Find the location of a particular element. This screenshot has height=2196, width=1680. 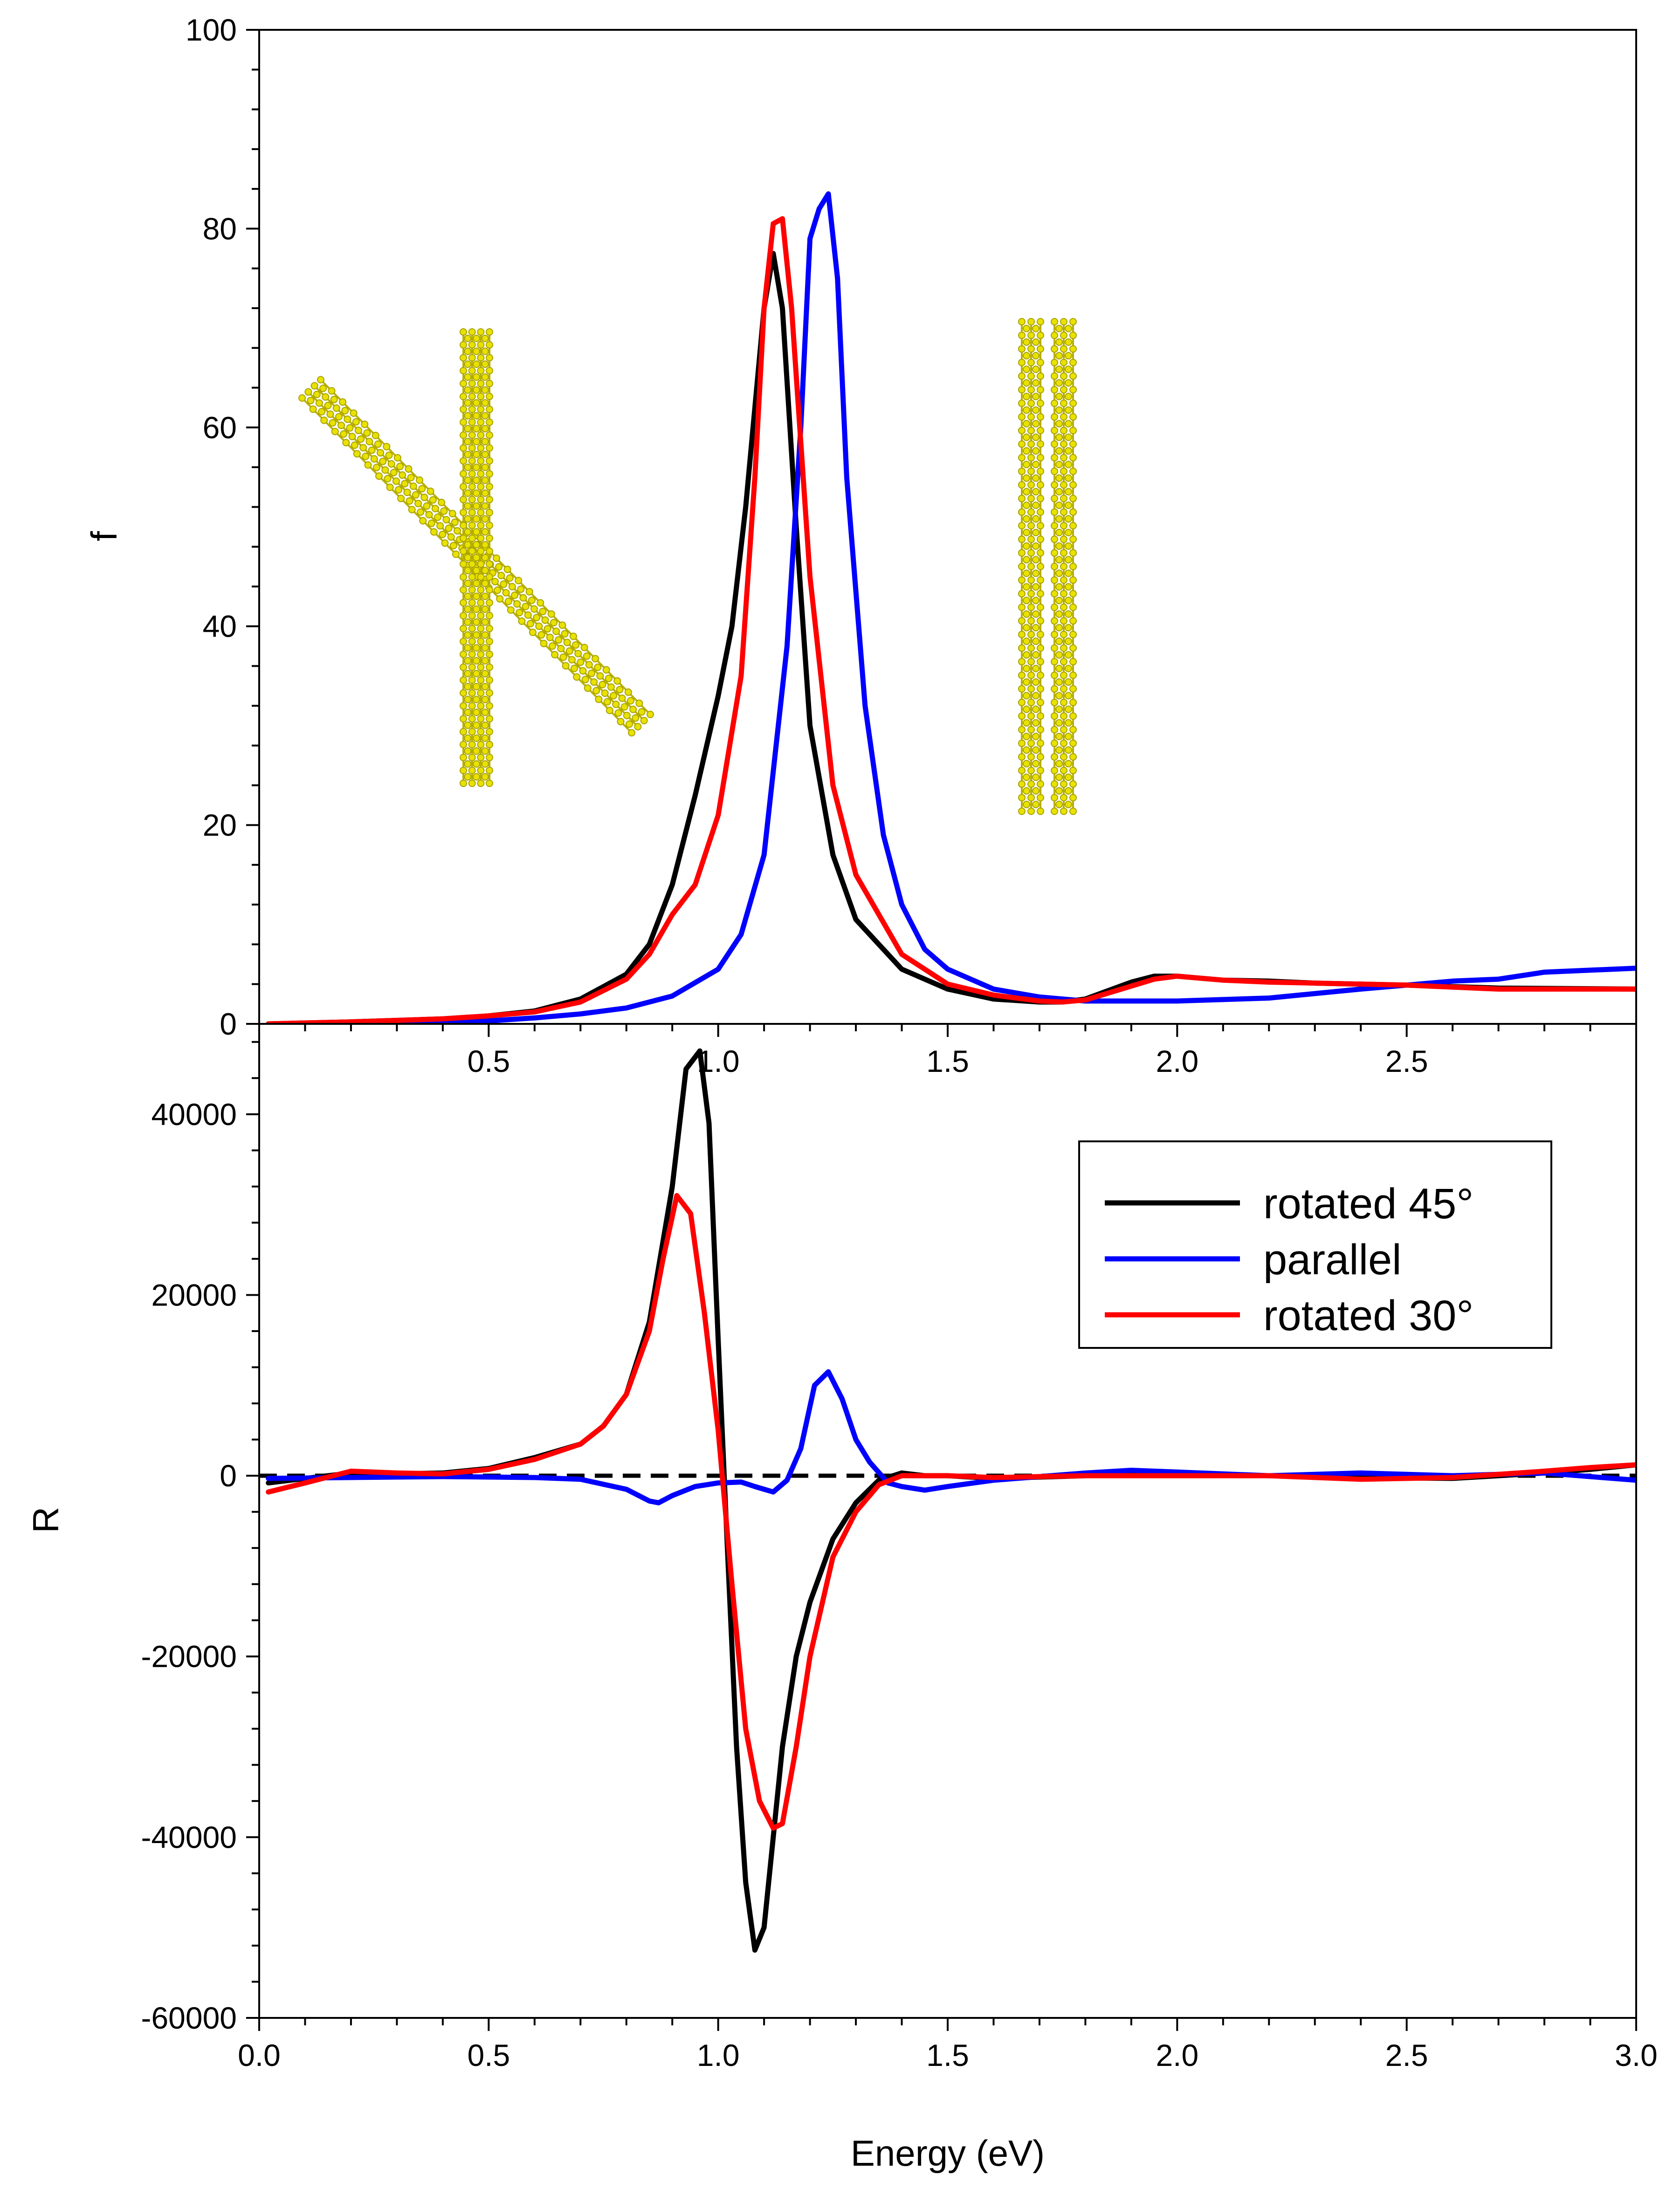

bottom-x-tick-label: 3.0 is located at coordinates (1636, 2055).